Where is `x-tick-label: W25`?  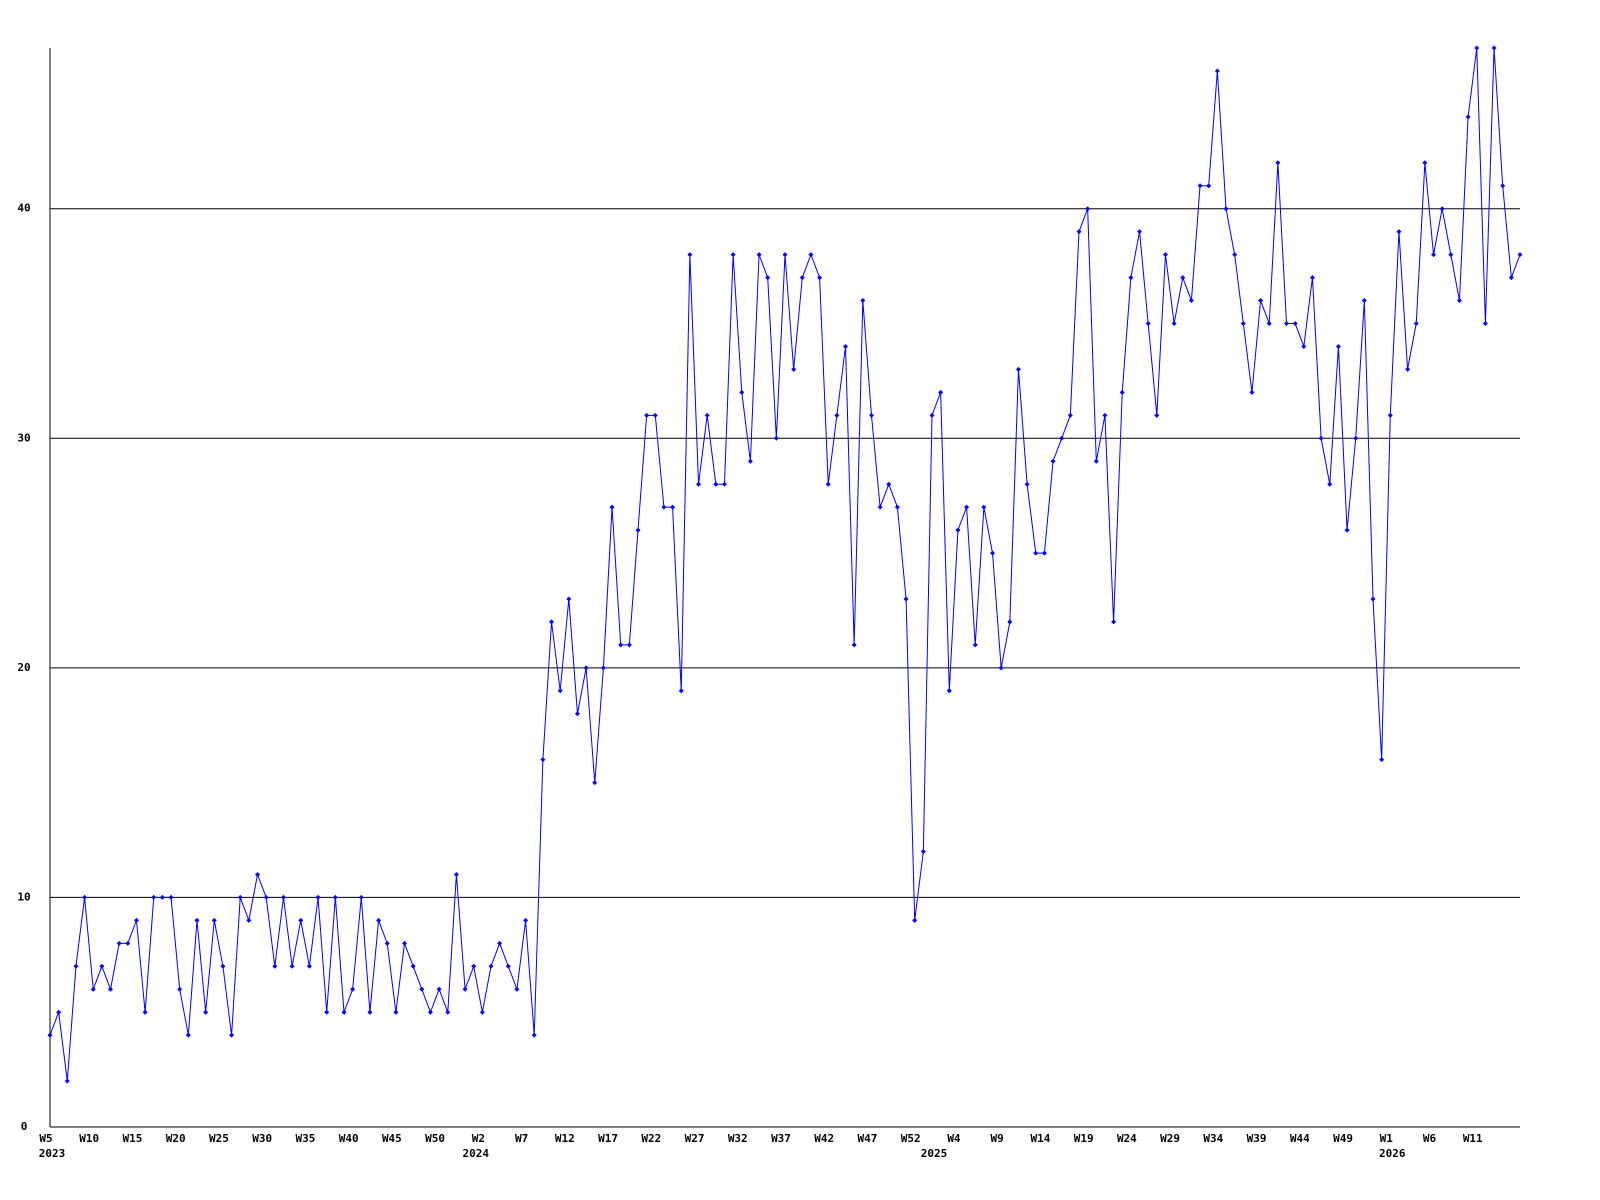
x-tick-label: W25 is located at coordinates (219, 1138).